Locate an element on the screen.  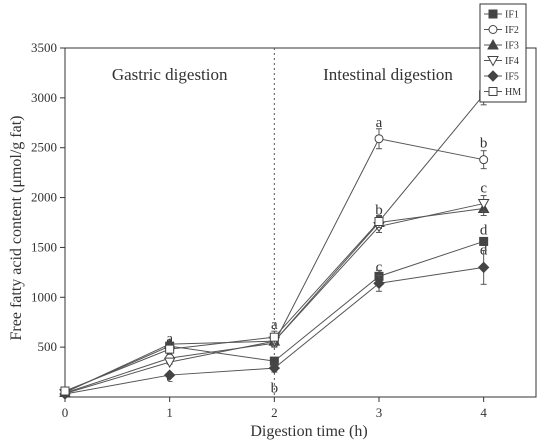
y-tick-label: 500 is located at coordinates (48, 346).